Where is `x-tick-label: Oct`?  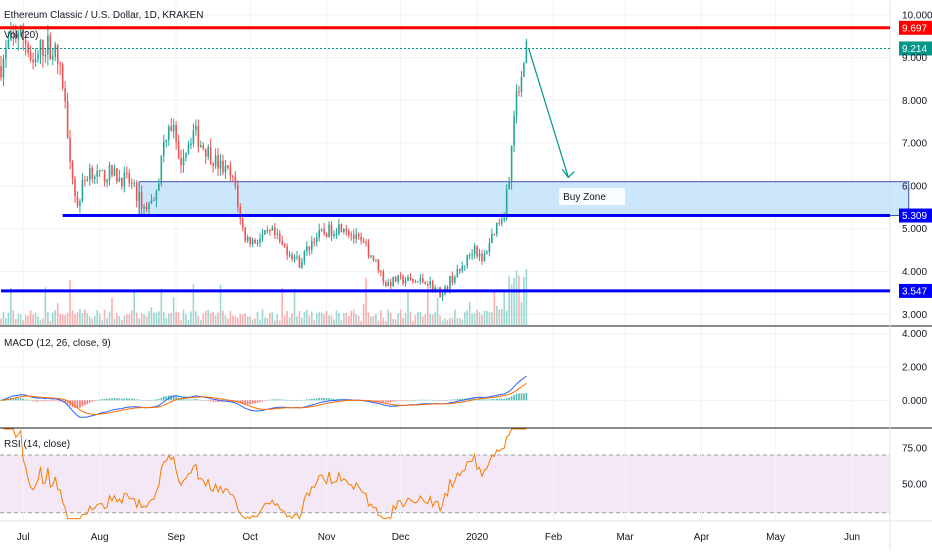 x-tick-label: Oct is located at coordinates (250, 537).